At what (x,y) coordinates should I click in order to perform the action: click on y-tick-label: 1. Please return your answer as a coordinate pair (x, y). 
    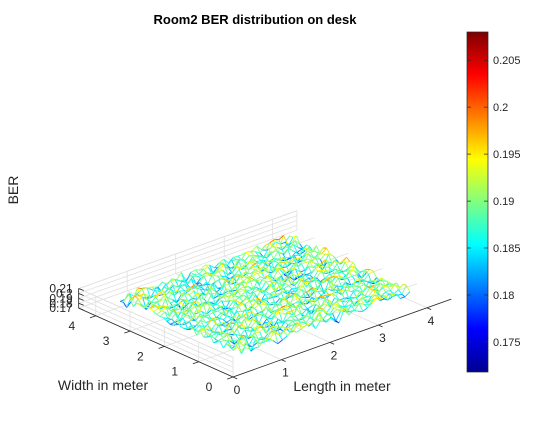
    Looking at the image, I should click on (174, 372).